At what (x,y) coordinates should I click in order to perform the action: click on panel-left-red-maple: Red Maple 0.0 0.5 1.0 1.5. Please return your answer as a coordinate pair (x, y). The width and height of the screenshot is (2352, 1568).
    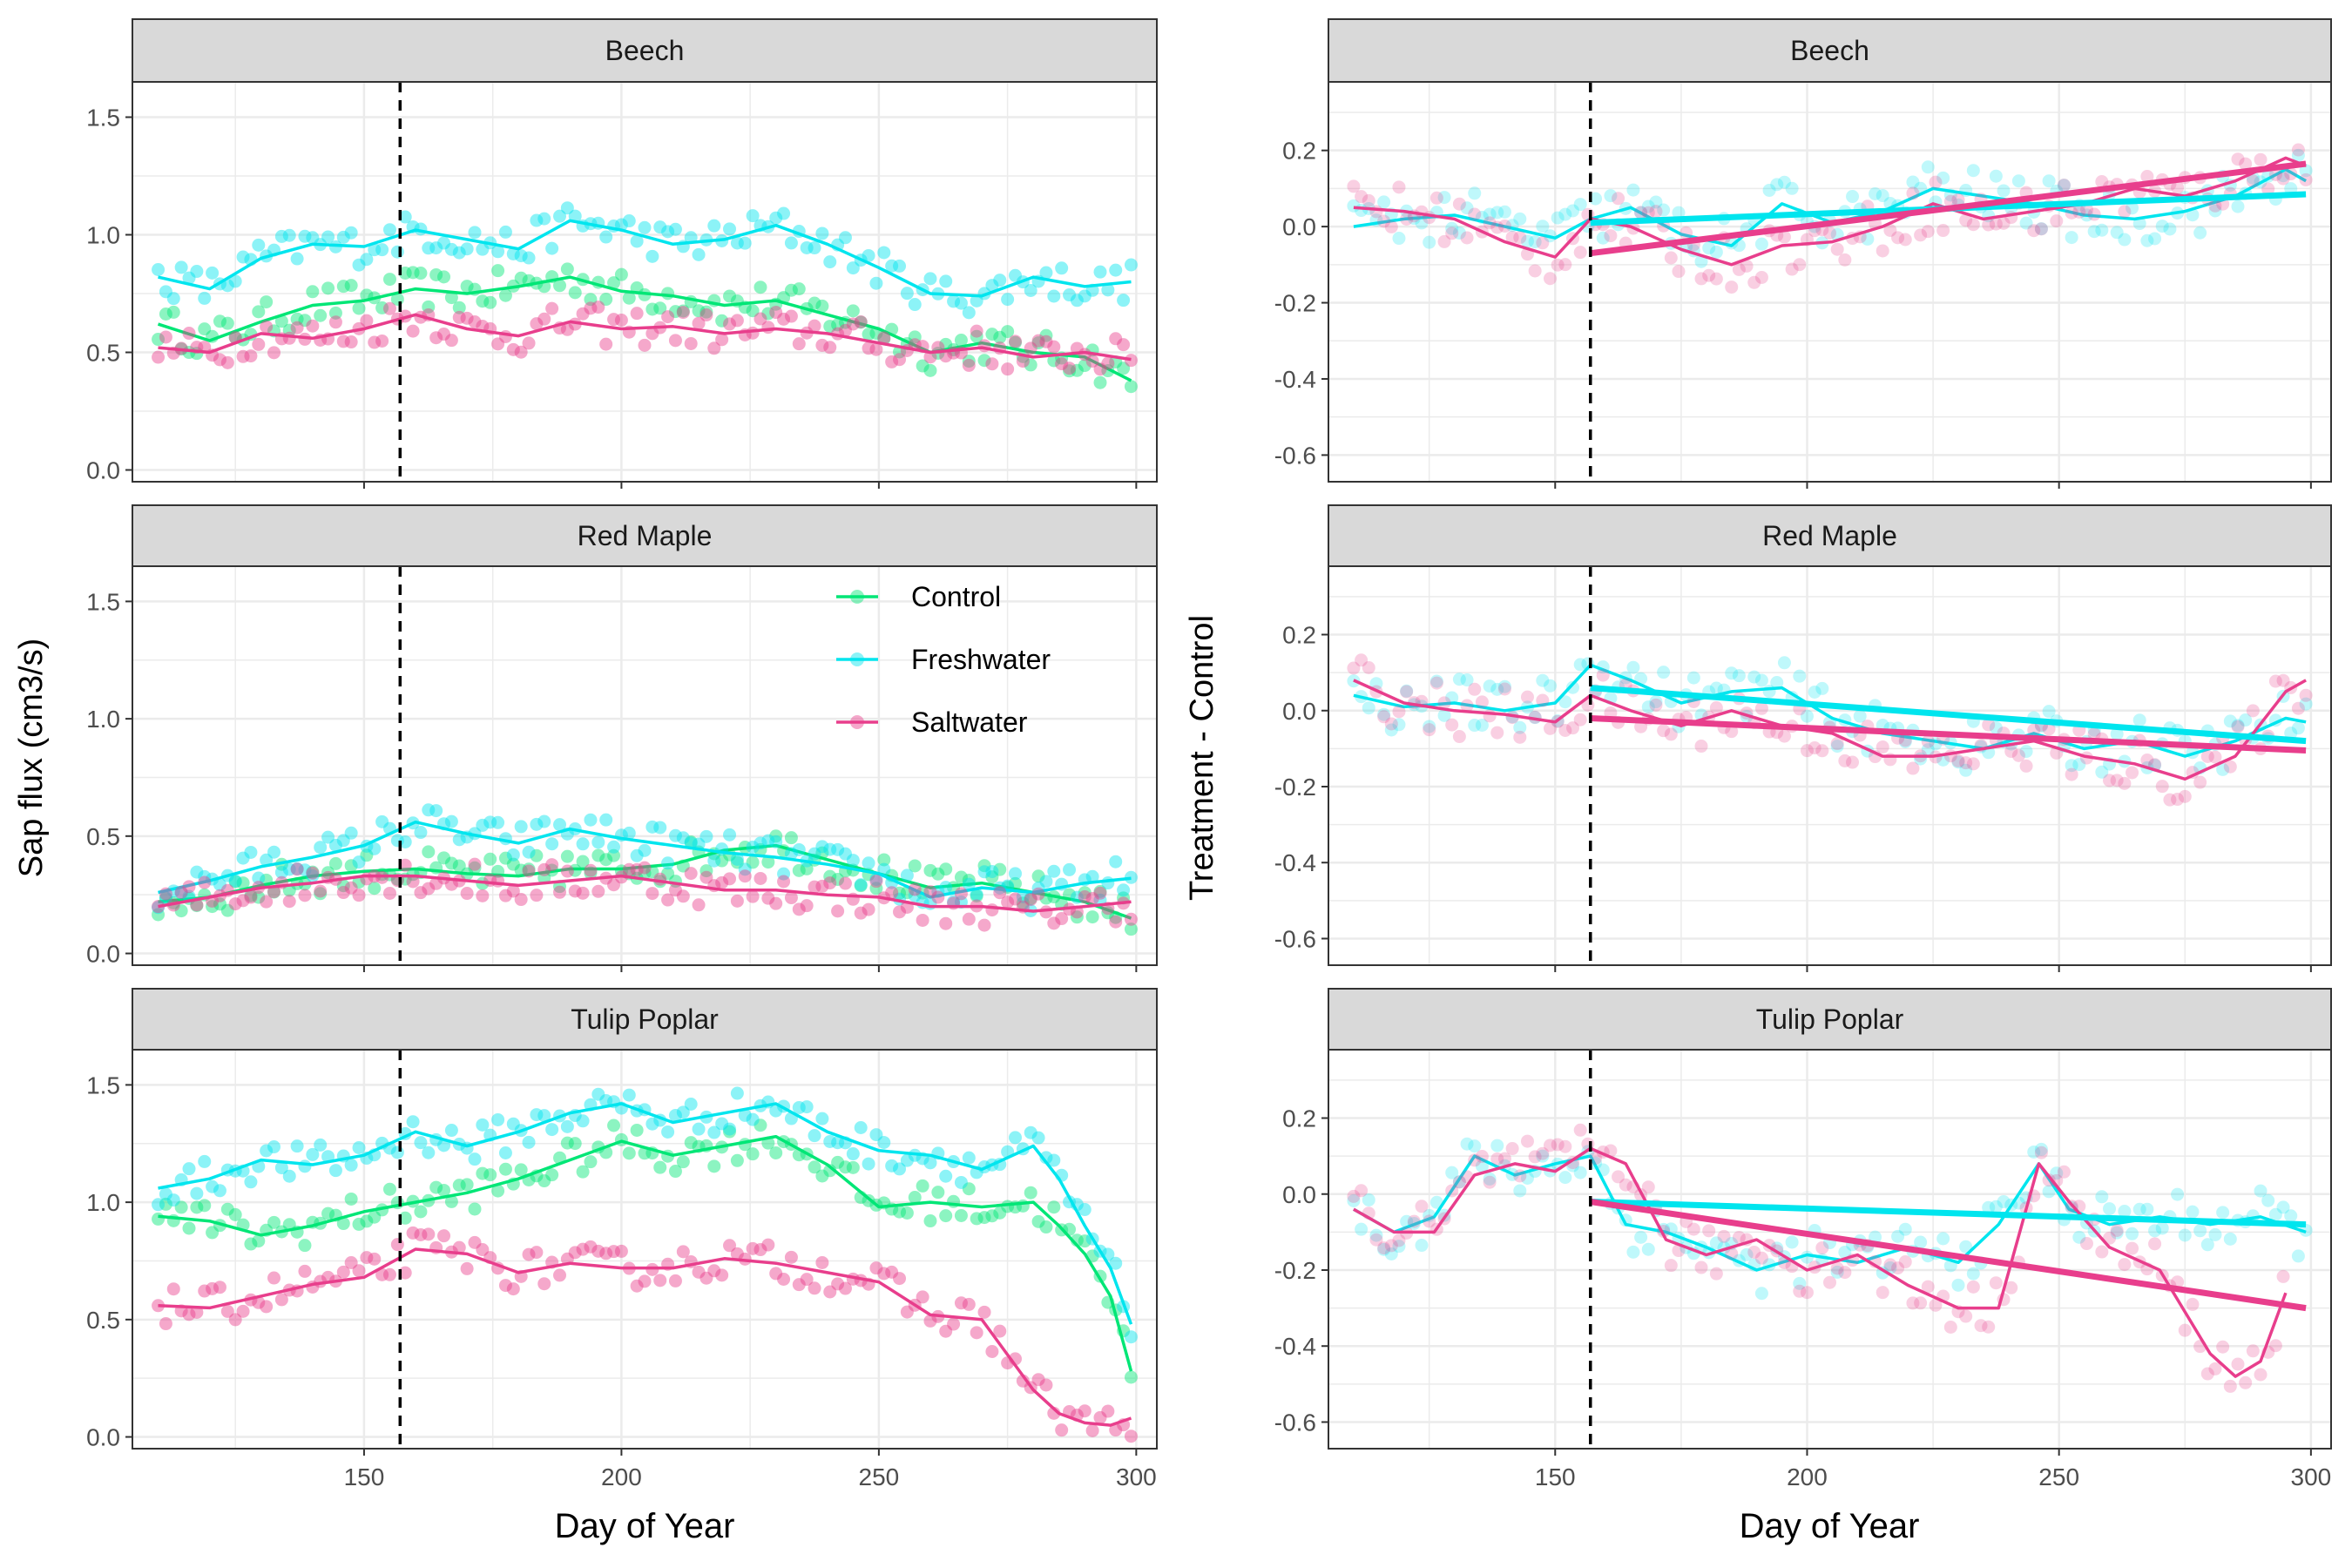
    Looking at the image, I should click on (622, 738).